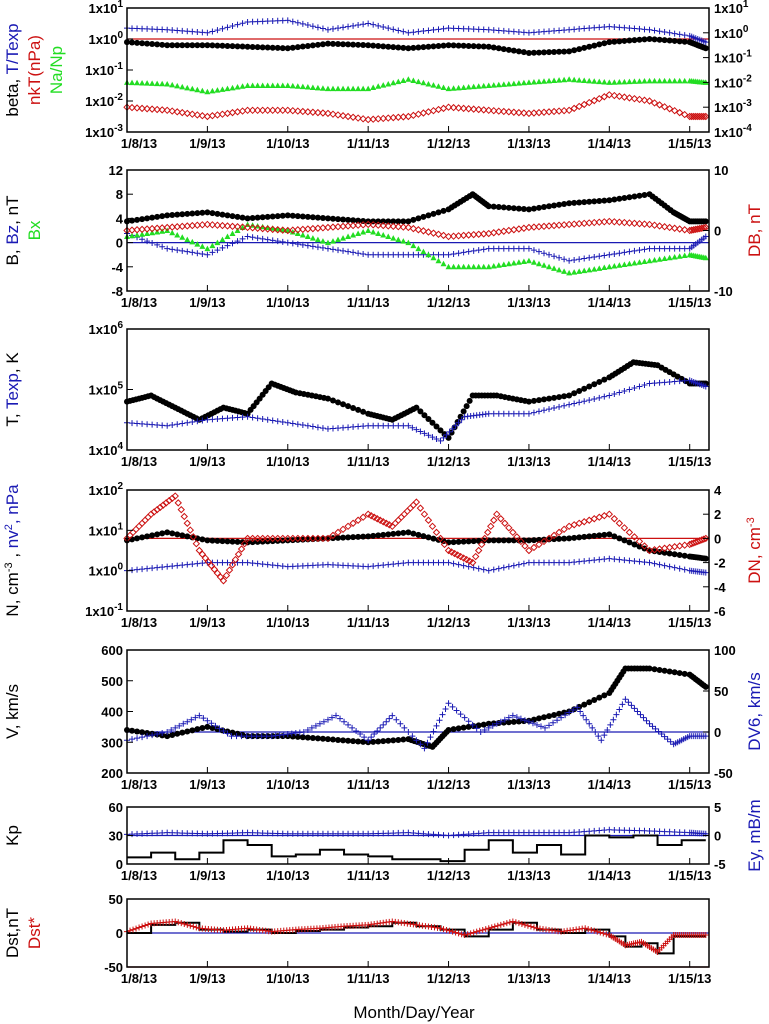  Describe the element at coordinates (113, 967) in the screenshot. I see `y-tick-label: -50` at that location.